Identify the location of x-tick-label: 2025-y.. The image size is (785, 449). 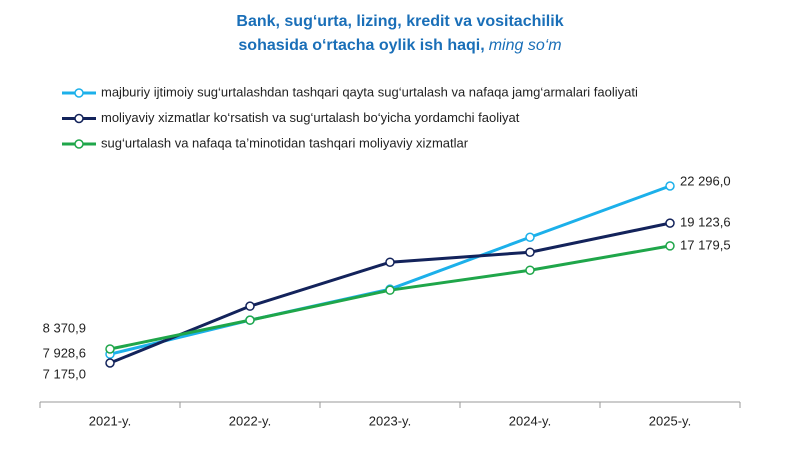
(670, 420).